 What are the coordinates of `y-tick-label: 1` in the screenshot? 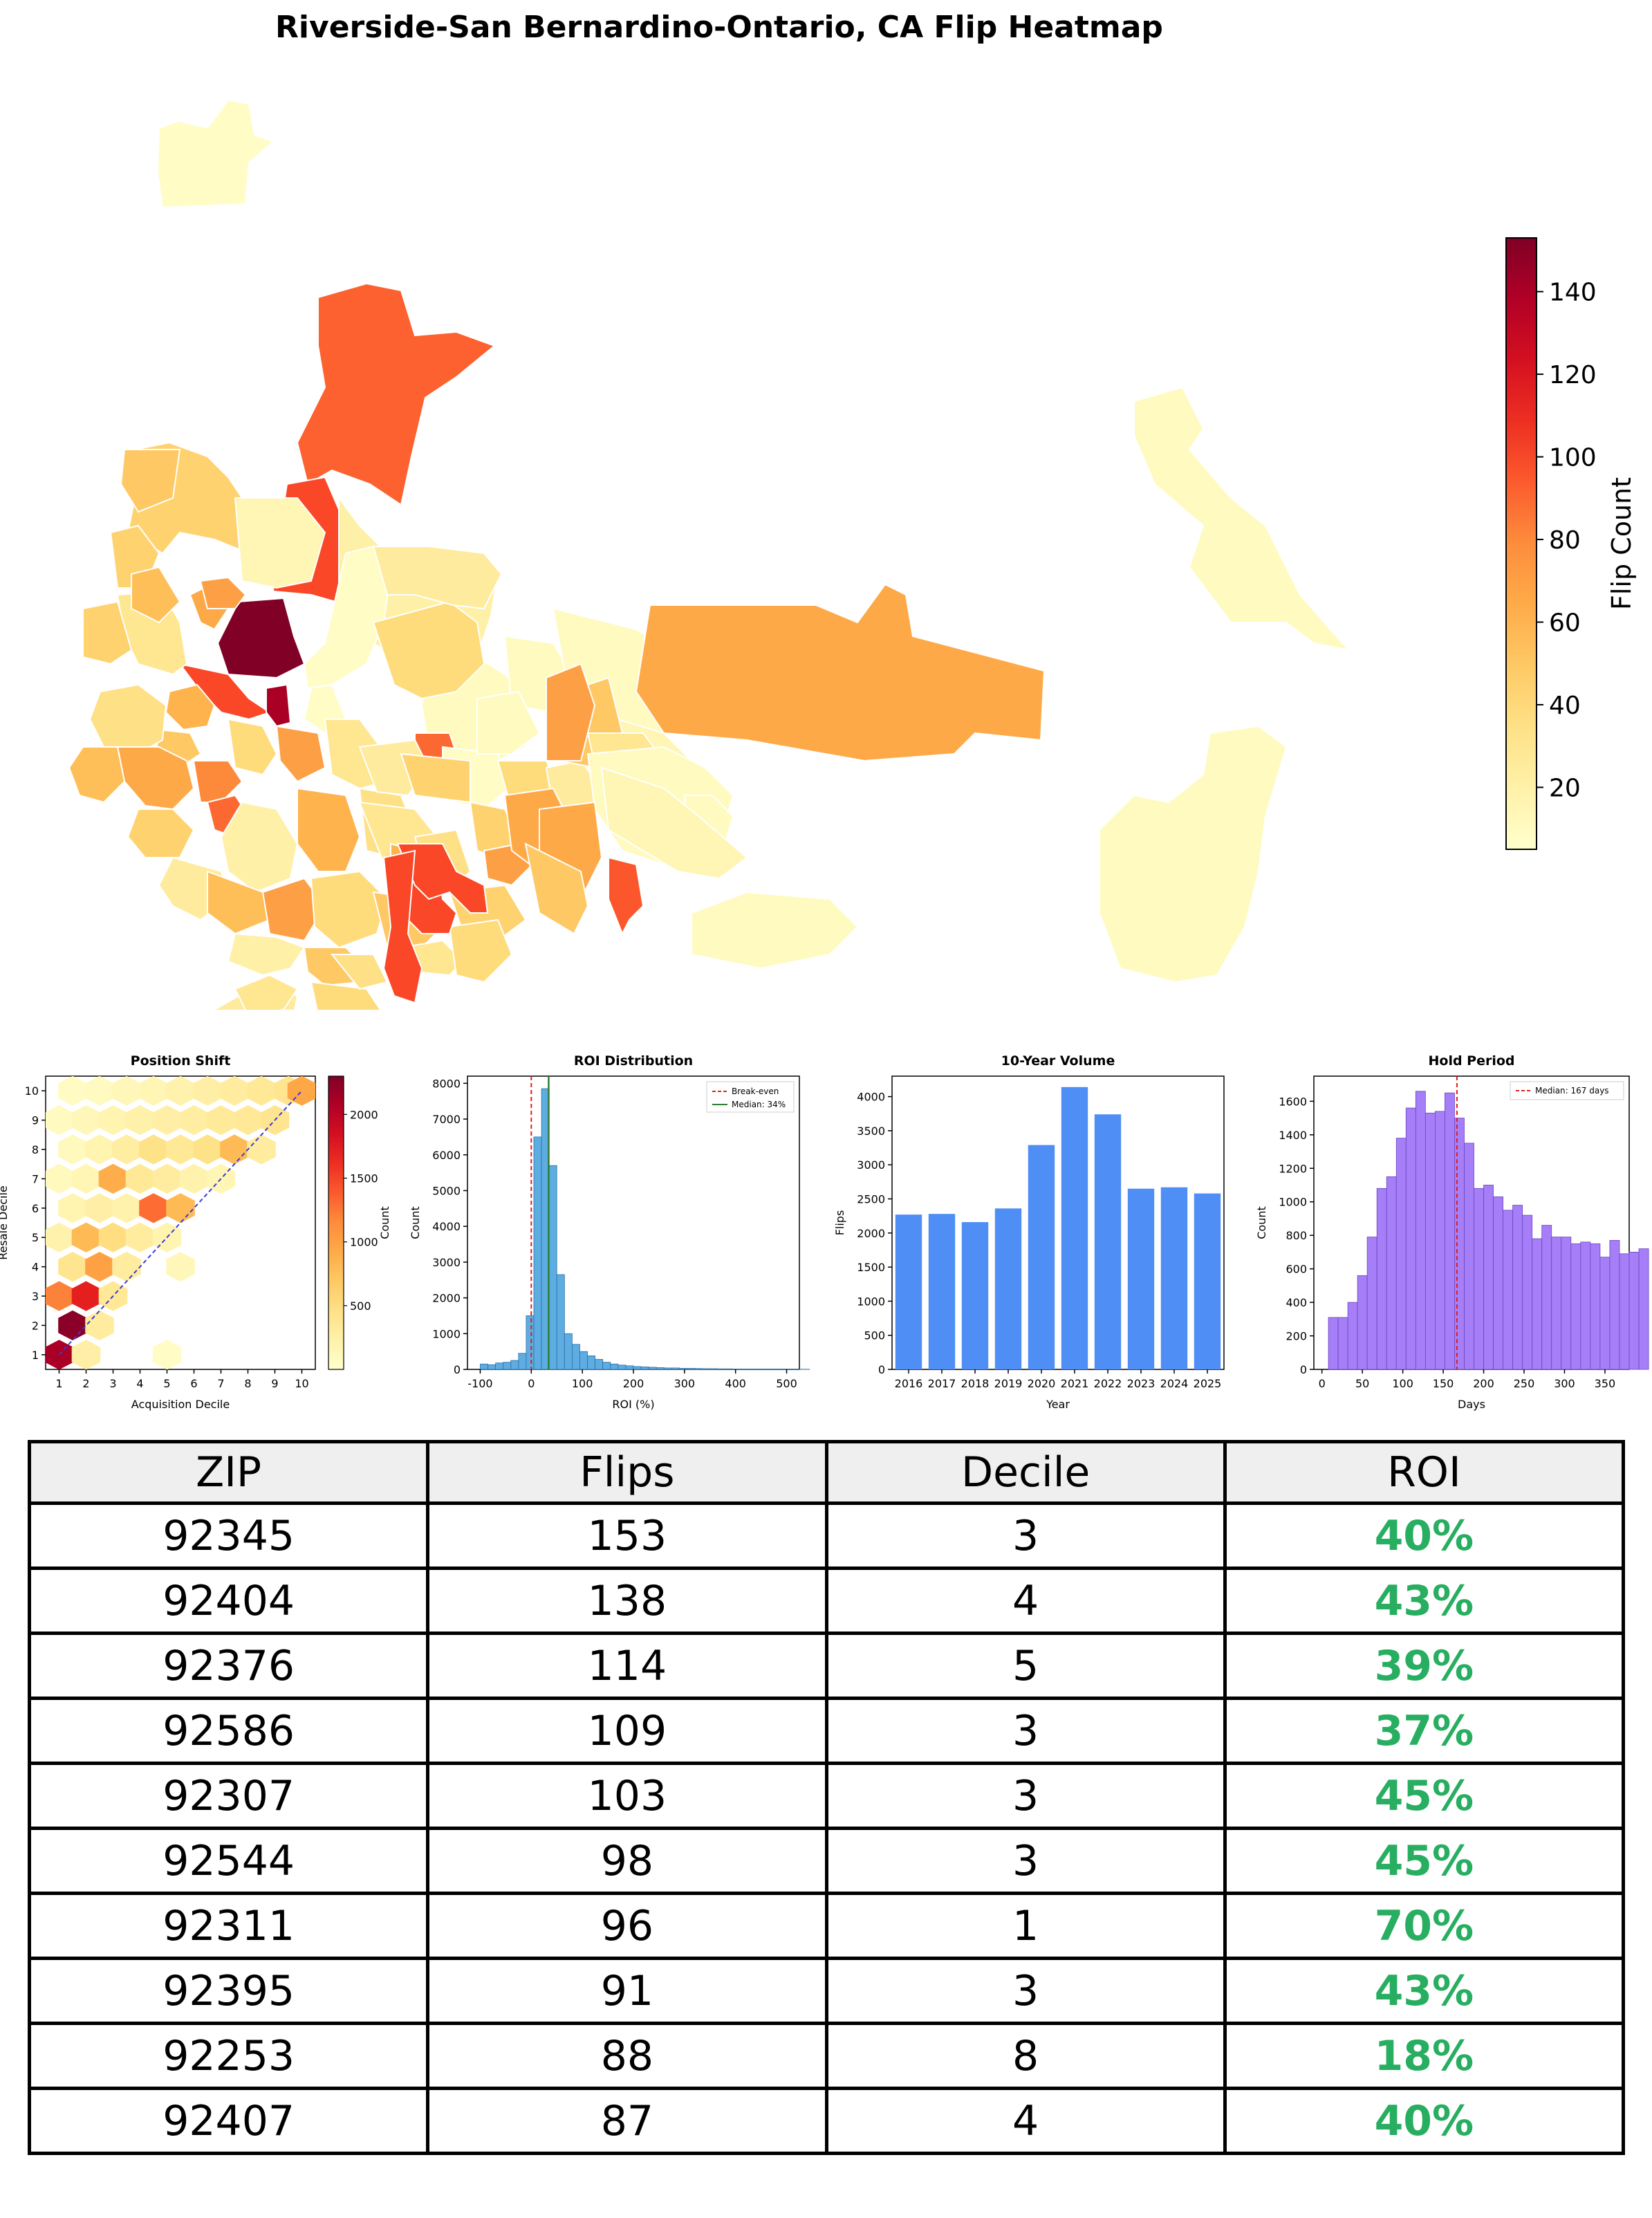 It's located at (36, 1356).